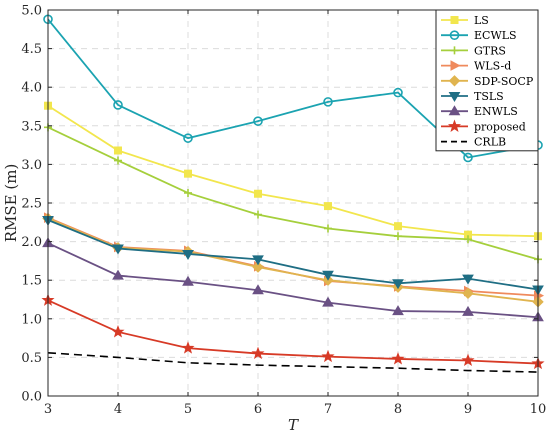 This screenshot has width=550, height=438. What do you see at coordinates (481, 20) in the screenshot?
I see `legend-label-ls: LS` at bounding box center [481, 20].